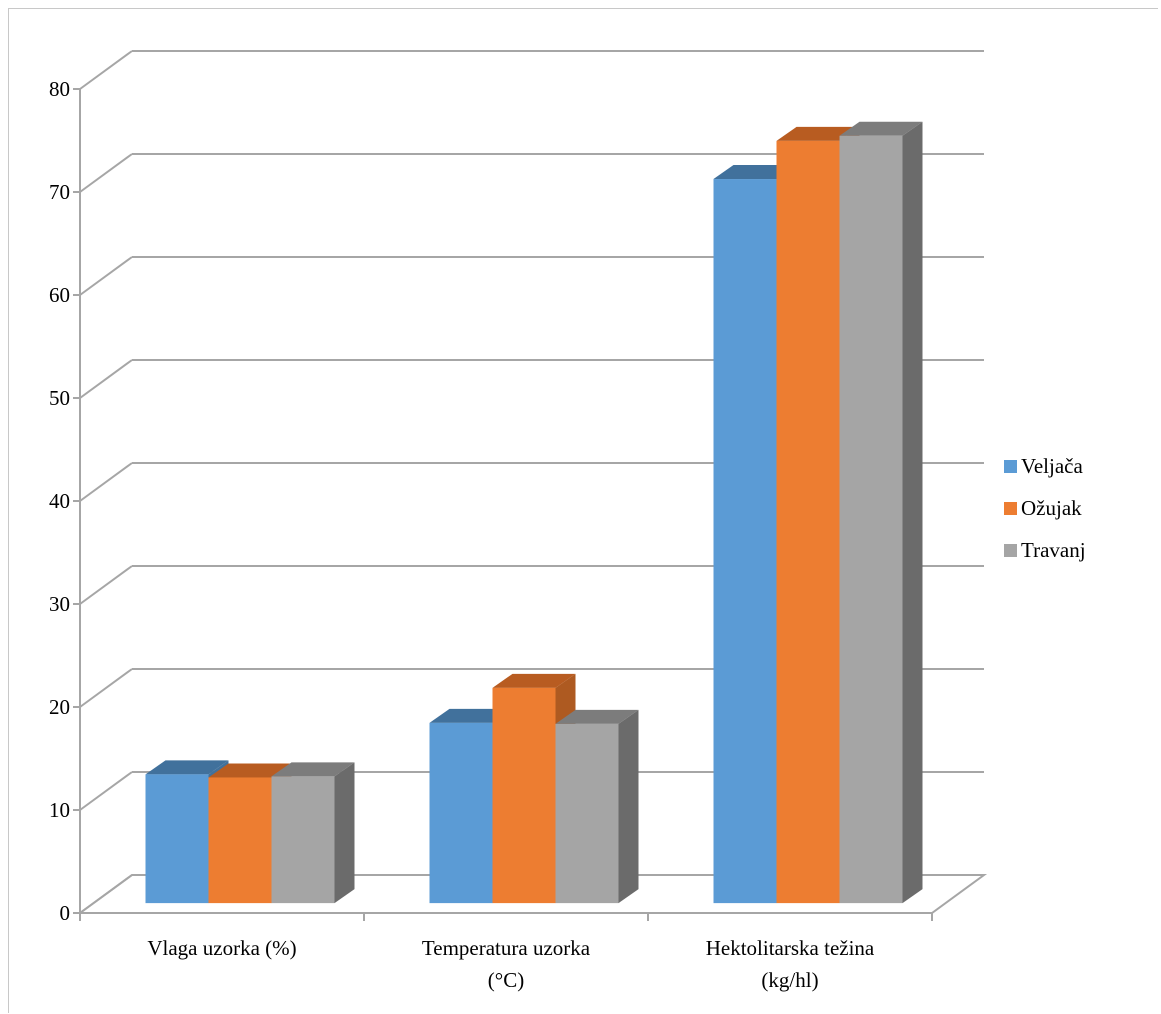 The height and width of the screenshot is (1014, 1161). What do you see at coordinates (1053, 550) in the screenshot?
I see `legend-label: Travanj` at bounding box center [1053, 550].